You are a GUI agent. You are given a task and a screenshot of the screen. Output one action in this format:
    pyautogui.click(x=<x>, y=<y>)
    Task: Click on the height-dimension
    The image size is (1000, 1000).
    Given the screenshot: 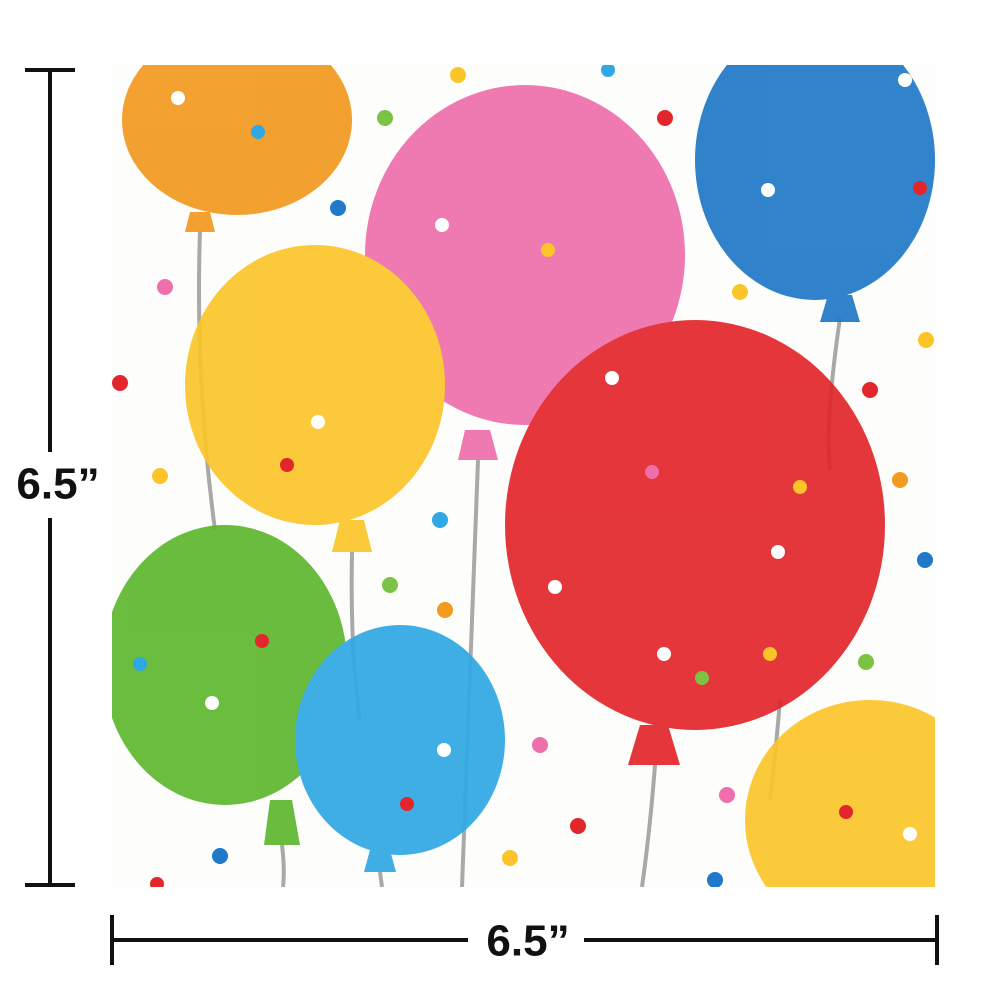 What is the action you would take?
    pyautogui.click(x=50, y=477)
    